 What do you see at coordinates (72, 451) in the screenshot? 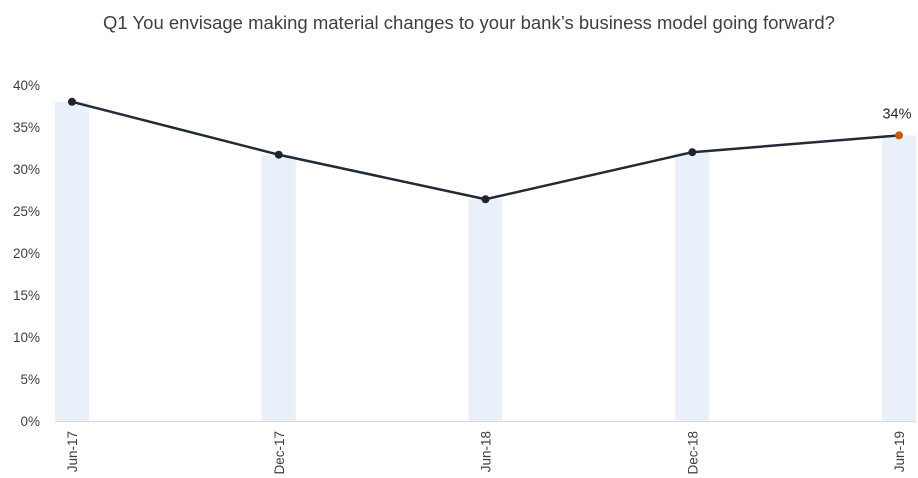
I see `x-tick-label: Jun-17` at bounding box center [72, 451].